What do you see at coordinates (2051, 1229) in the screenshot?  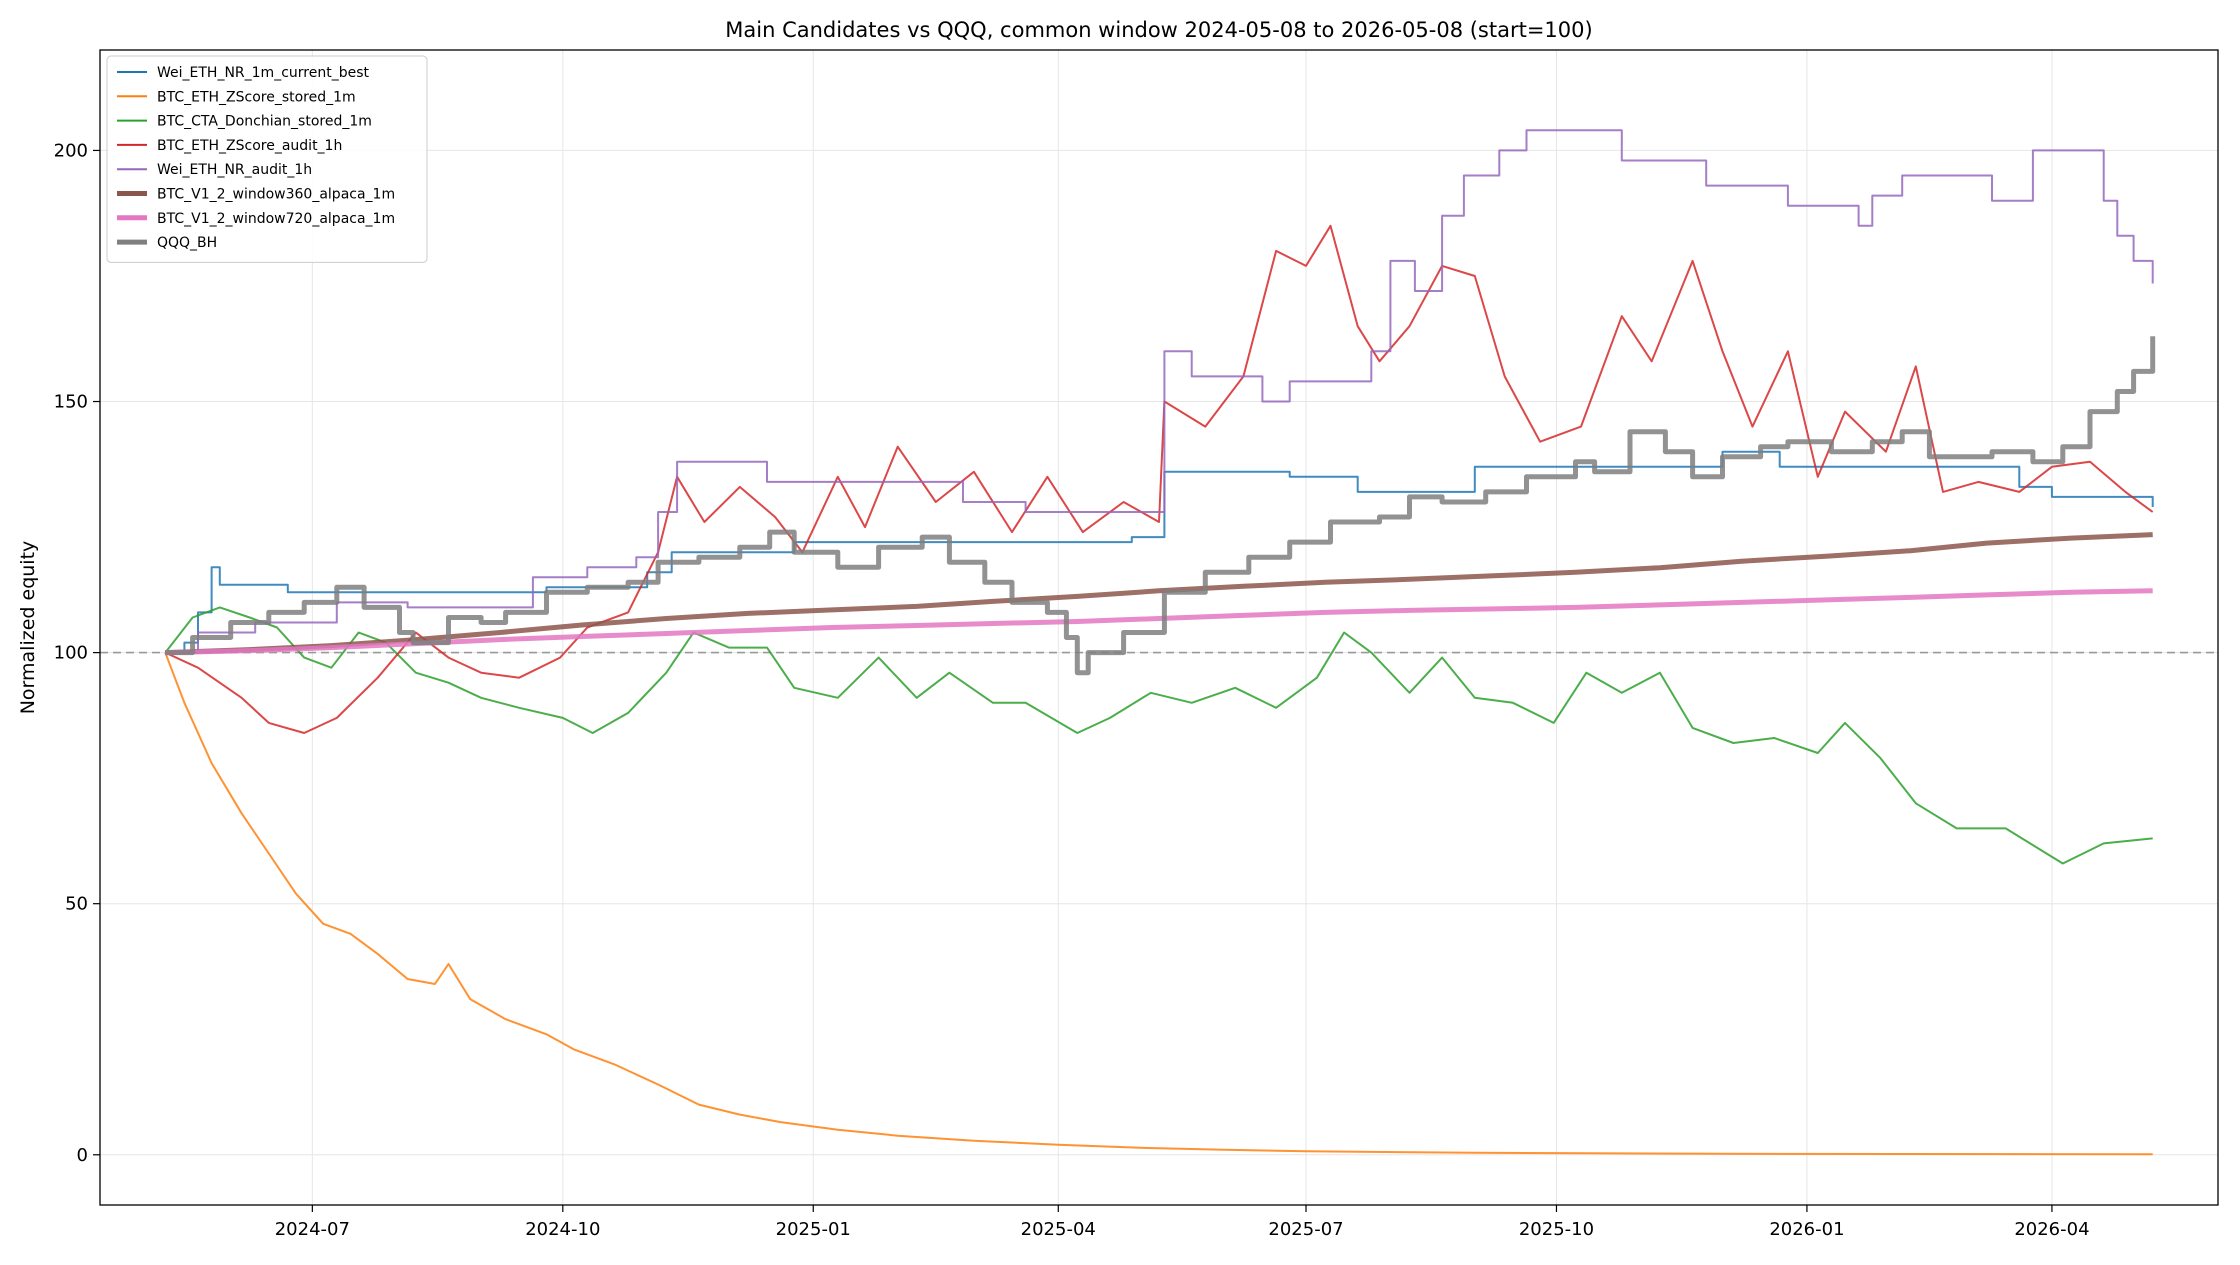 I see `x-tick-label: 2026-04` at bounding box center [2051, 1229].